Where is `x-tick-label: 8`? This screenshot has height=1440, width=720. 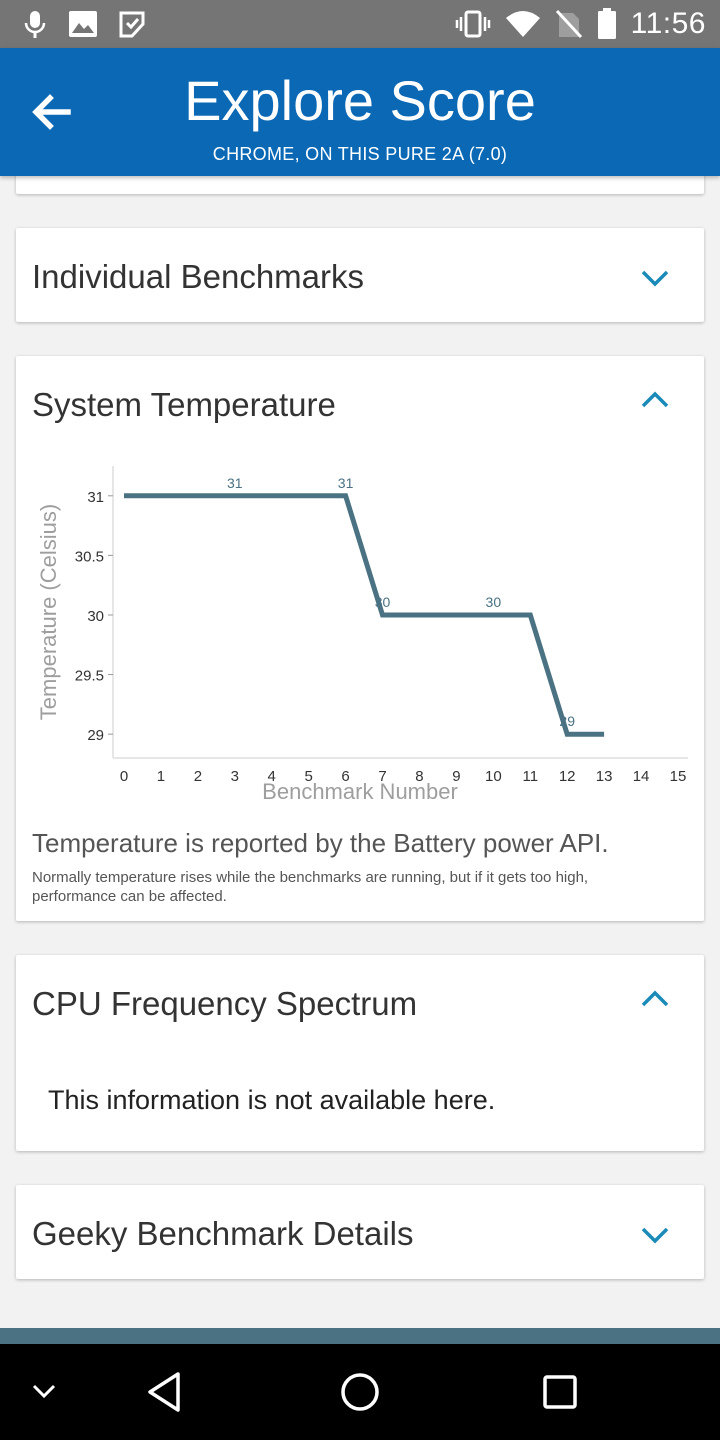
x-tick-label: 8 is located at coordinates (419, 776).